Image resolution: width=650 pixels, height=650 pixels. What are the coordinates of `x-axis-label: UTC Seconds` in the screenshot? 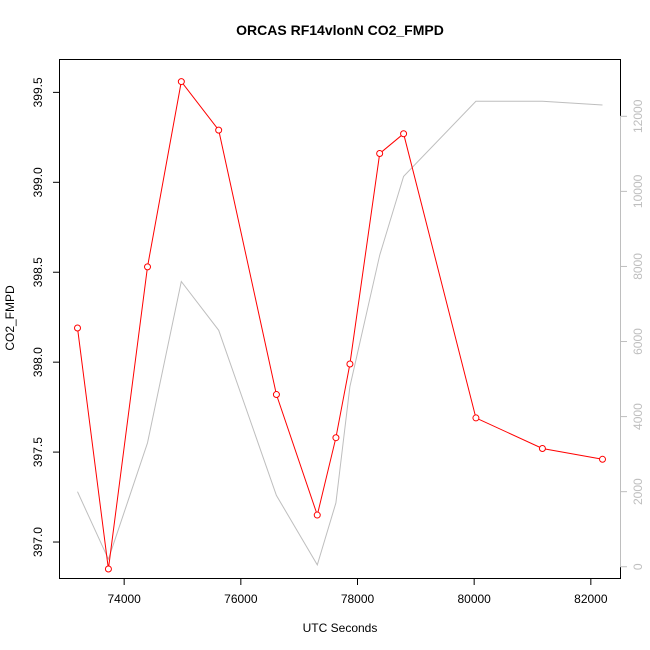 It's located at (340, 628).